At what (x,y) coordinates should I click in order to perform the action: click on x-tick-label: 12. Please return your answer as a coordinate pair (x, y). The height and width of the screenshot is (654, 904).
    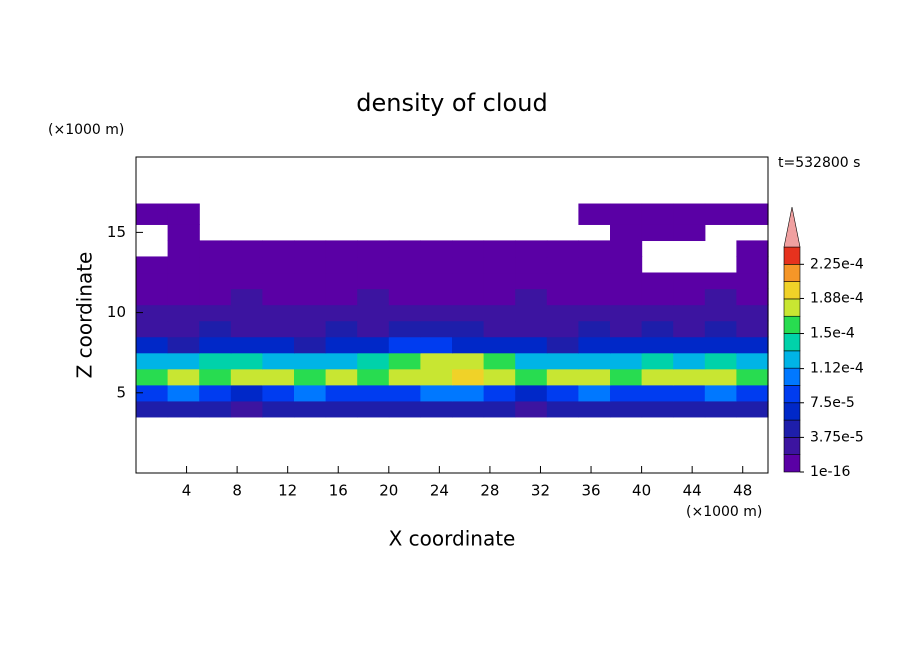
    Looking at the image, I should click on (287, 491).